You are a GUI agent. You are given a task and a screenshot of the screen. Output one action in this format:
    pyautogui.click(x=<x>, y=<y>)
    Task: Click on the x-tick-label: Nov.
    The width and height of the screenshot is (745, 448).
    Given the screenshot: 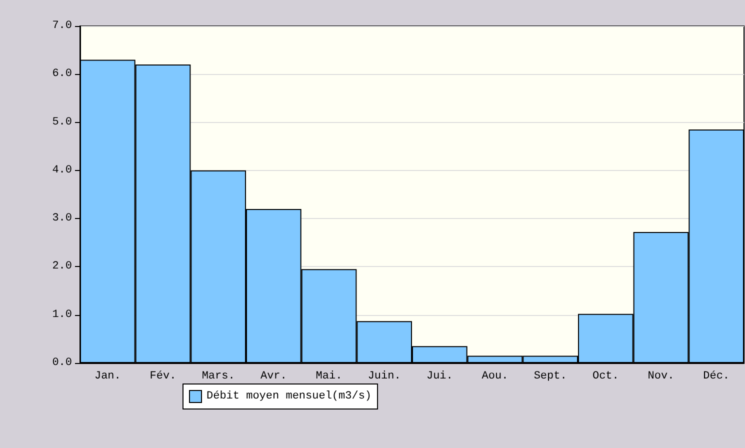 What is the action you would take?
    pyautogui.click(x=661, y=376)
    